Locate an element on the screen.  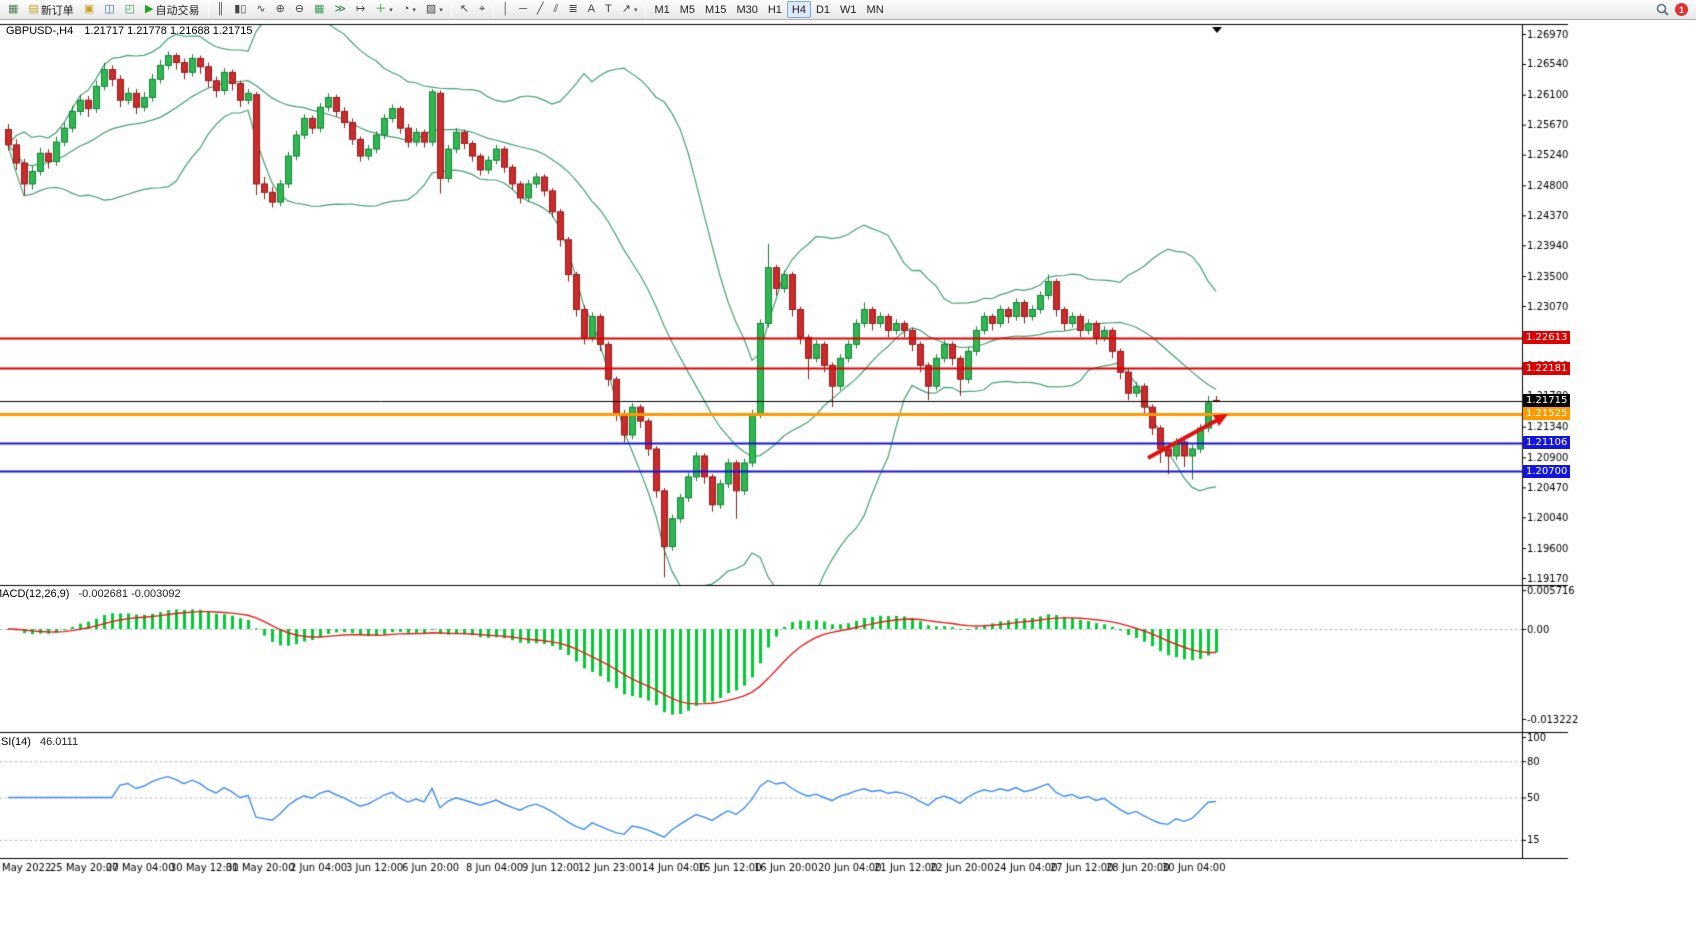
vertical-line-button: │ is located at coordinates (505, 9).